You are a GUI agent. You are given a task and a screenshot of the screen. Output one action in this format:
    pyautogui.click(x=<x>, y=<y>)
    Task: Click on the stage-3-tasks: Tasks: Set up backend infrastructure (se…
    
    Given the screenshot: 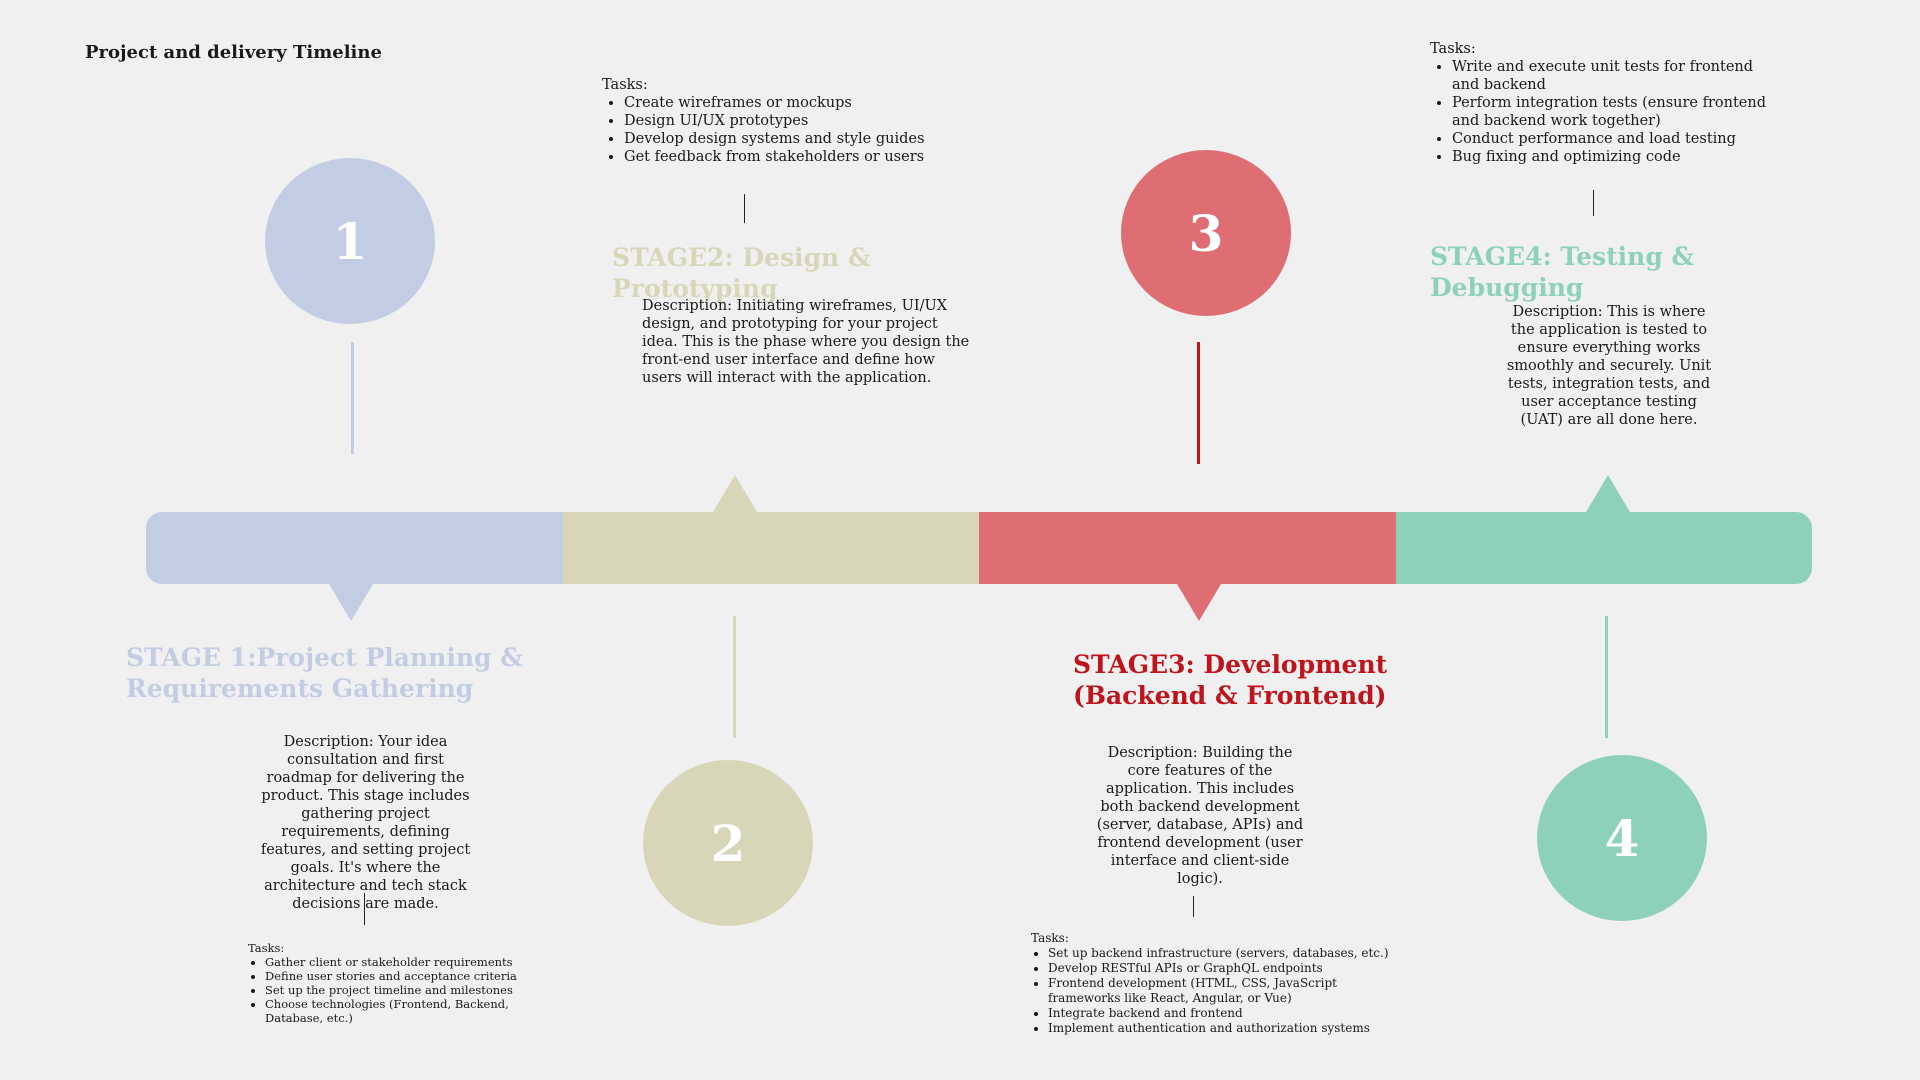 What is the action you would take?
    pyautogui.click(x=1211, y=983)
    